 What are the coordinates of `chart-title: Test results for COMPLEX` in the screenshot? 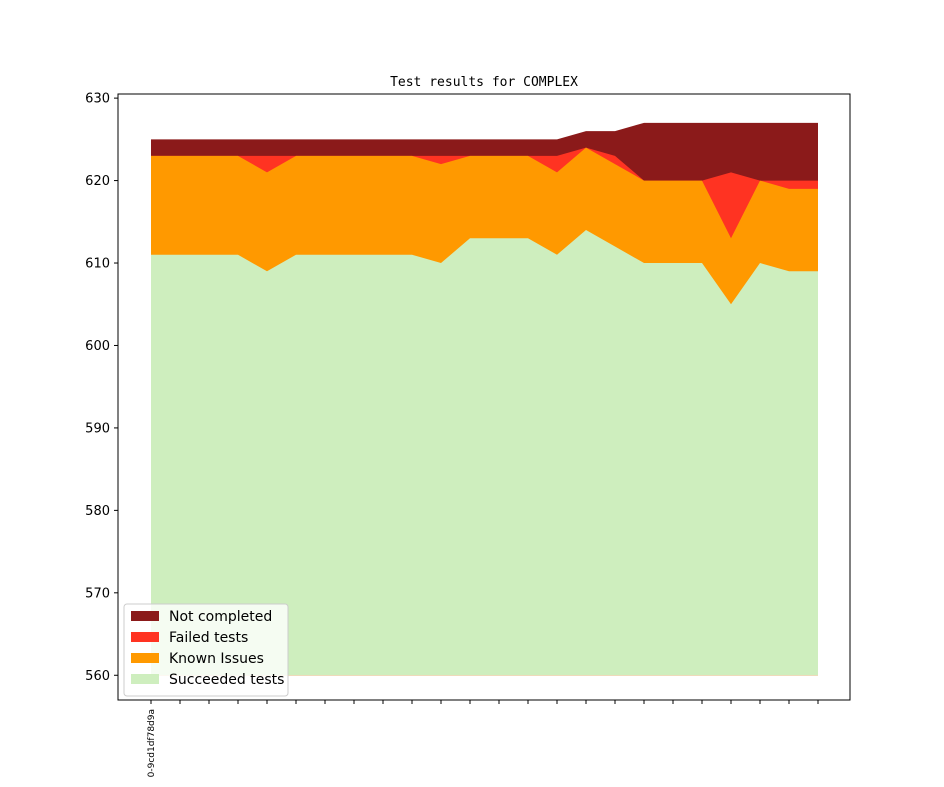 It's located at (484, 82).